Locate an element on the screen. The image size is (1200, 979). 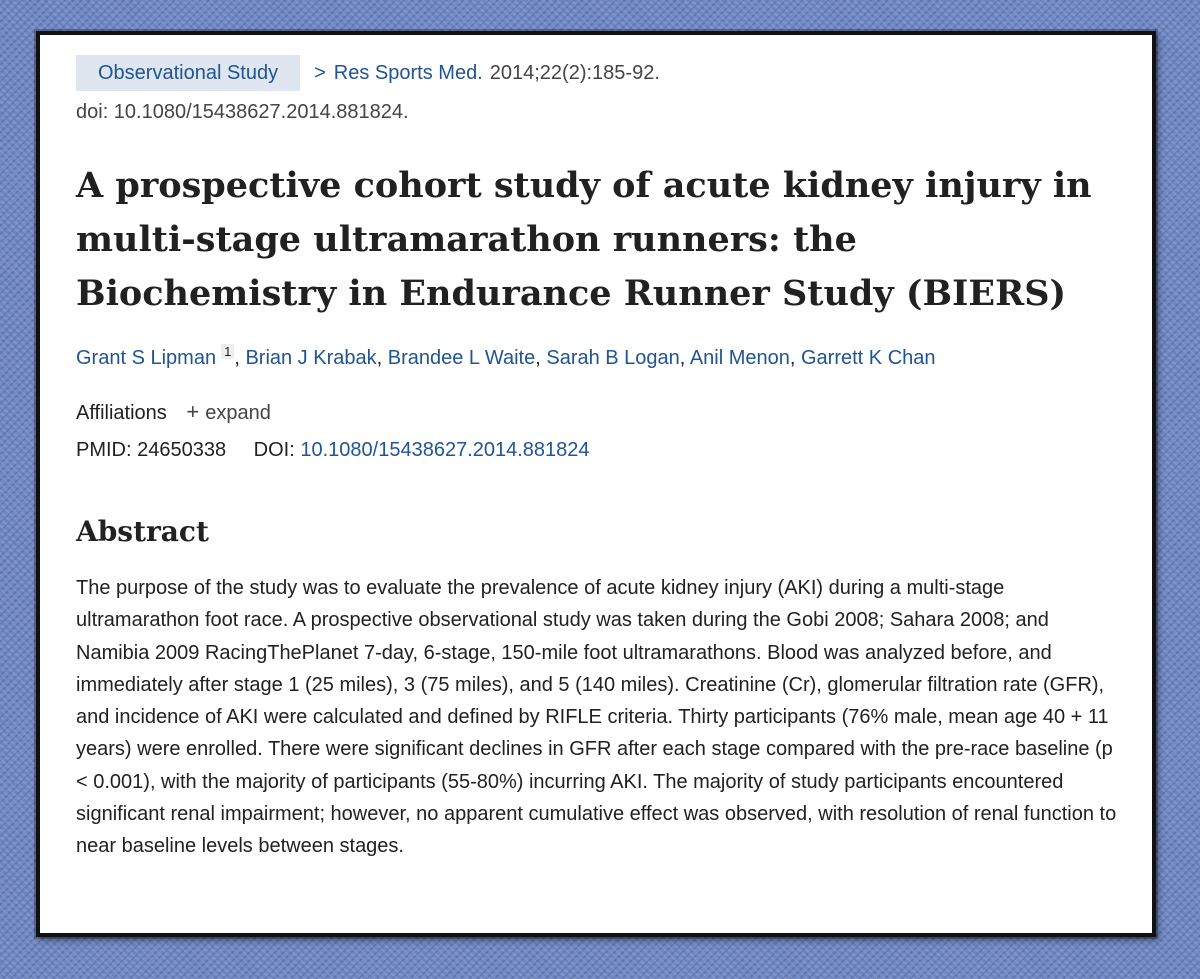
author-link: Anil Menon is located at coordinates (739, 358).